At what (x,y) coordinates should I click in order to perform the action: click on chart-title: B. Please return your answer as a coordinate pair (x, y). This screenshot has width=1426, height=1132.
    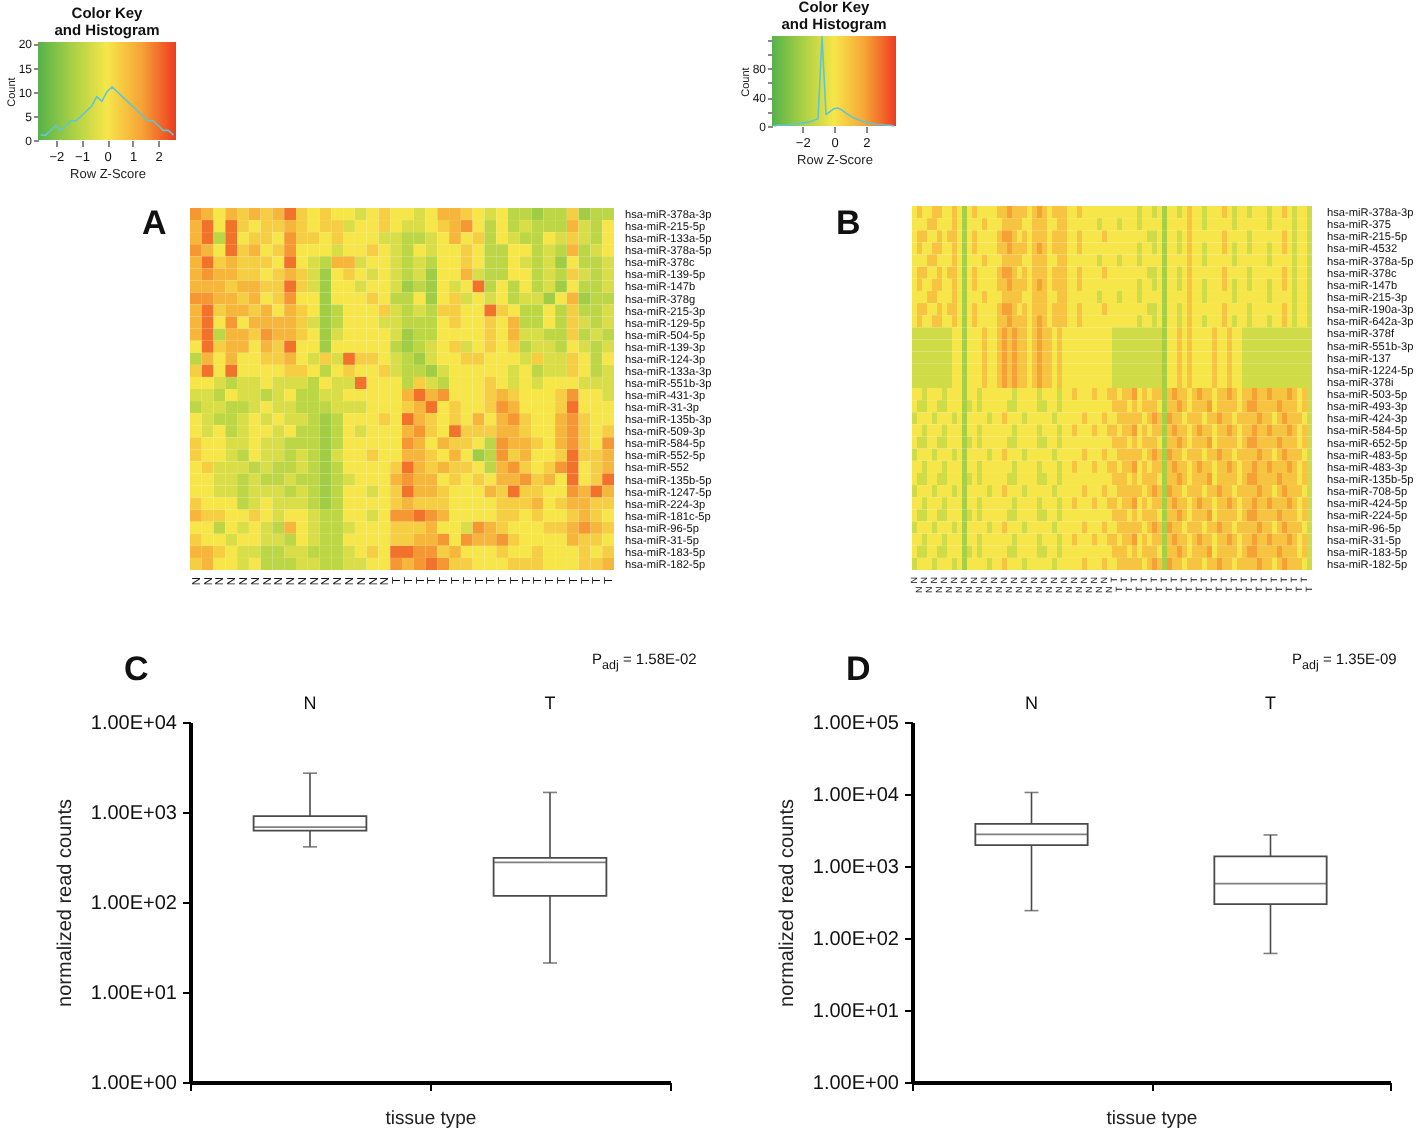
    Looking at the image, I should click on (848, 224).